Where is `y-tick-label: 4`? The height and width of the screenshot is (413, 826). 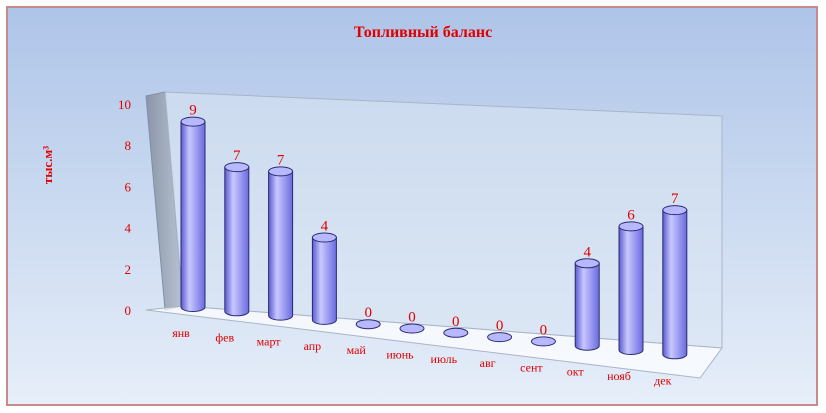 y-tick-label: 4 is located at coordinates (128, 228).